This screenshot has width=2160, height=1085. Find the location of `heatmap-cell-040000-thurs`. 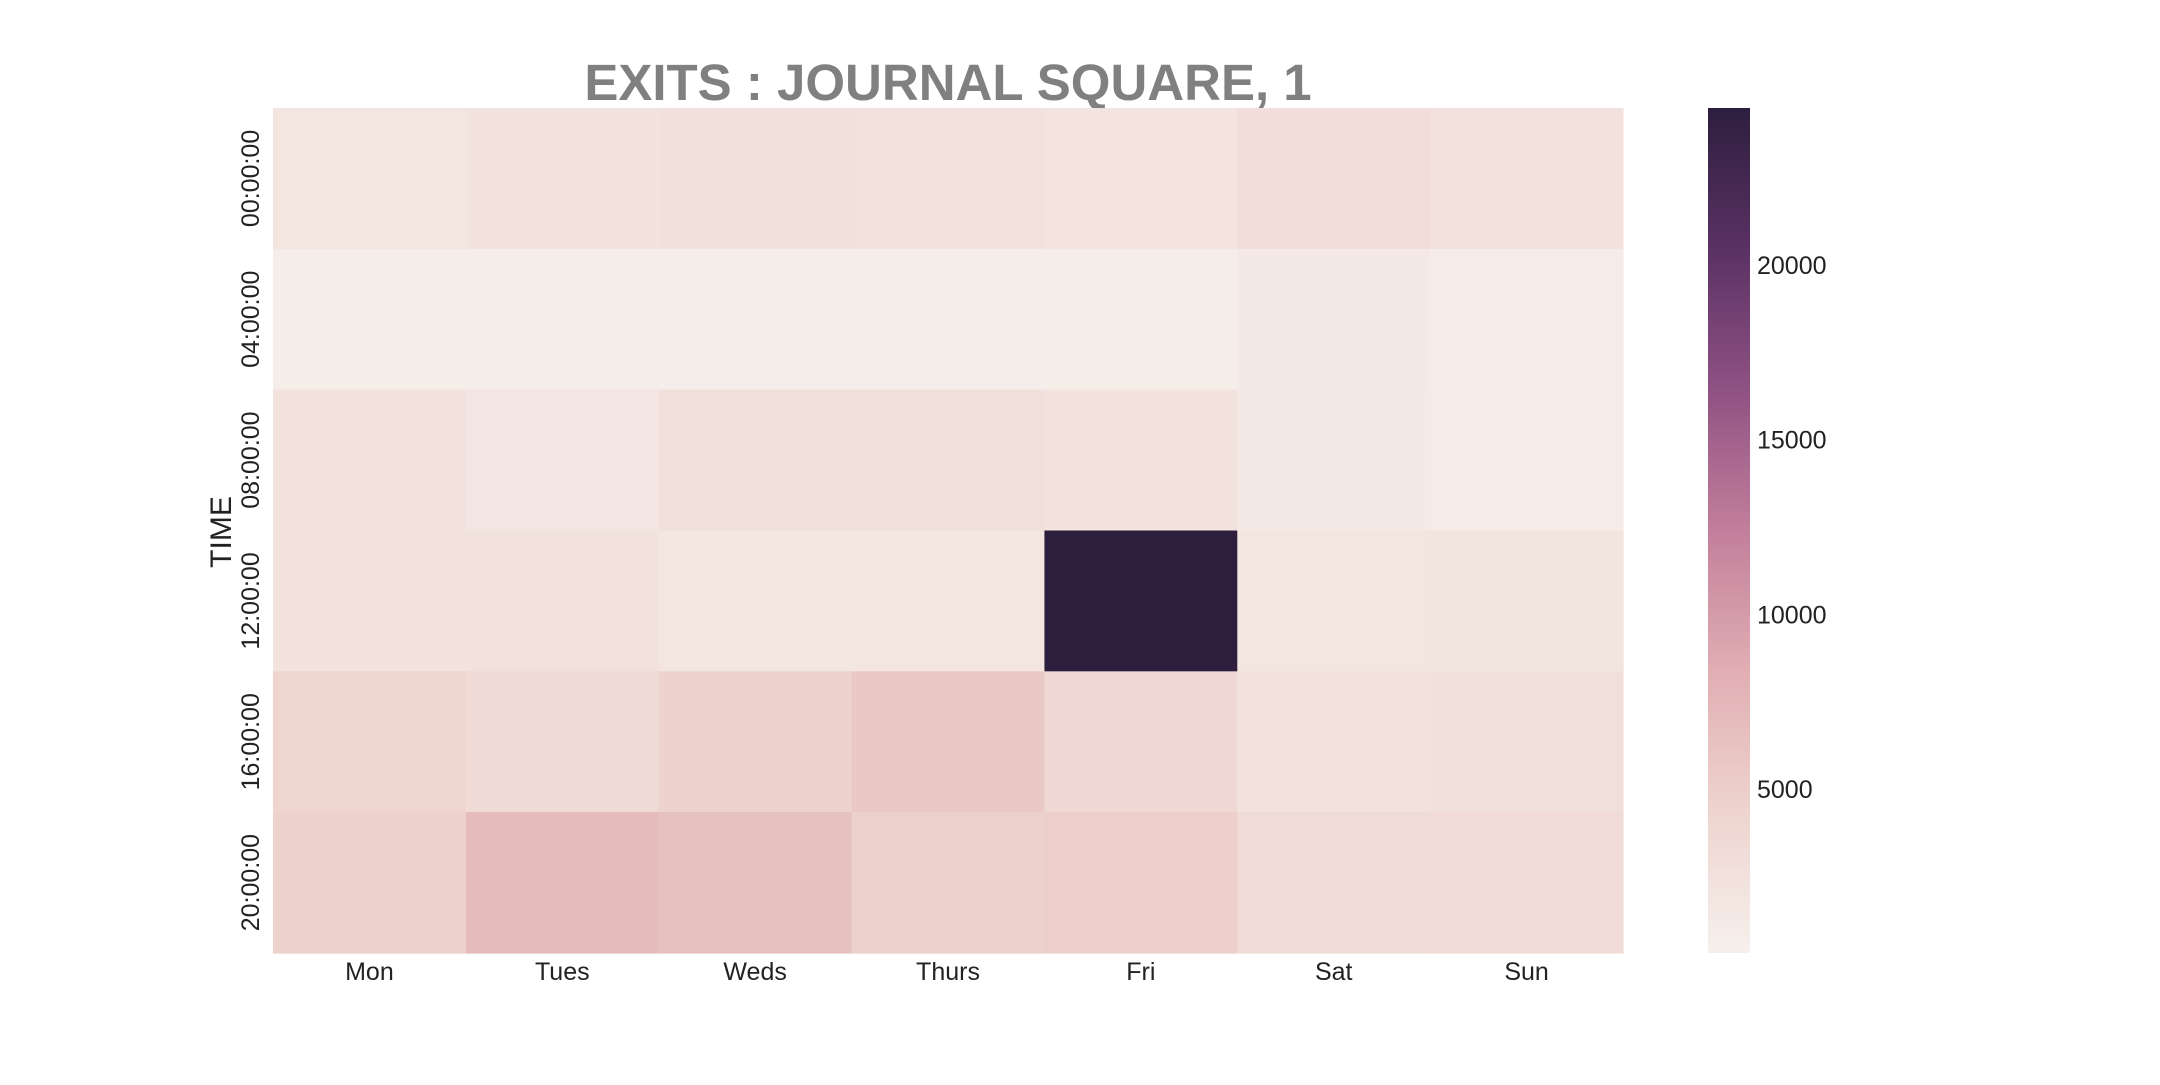

heatmap-cell-040000-thurs is located at coordinates (948, 319).